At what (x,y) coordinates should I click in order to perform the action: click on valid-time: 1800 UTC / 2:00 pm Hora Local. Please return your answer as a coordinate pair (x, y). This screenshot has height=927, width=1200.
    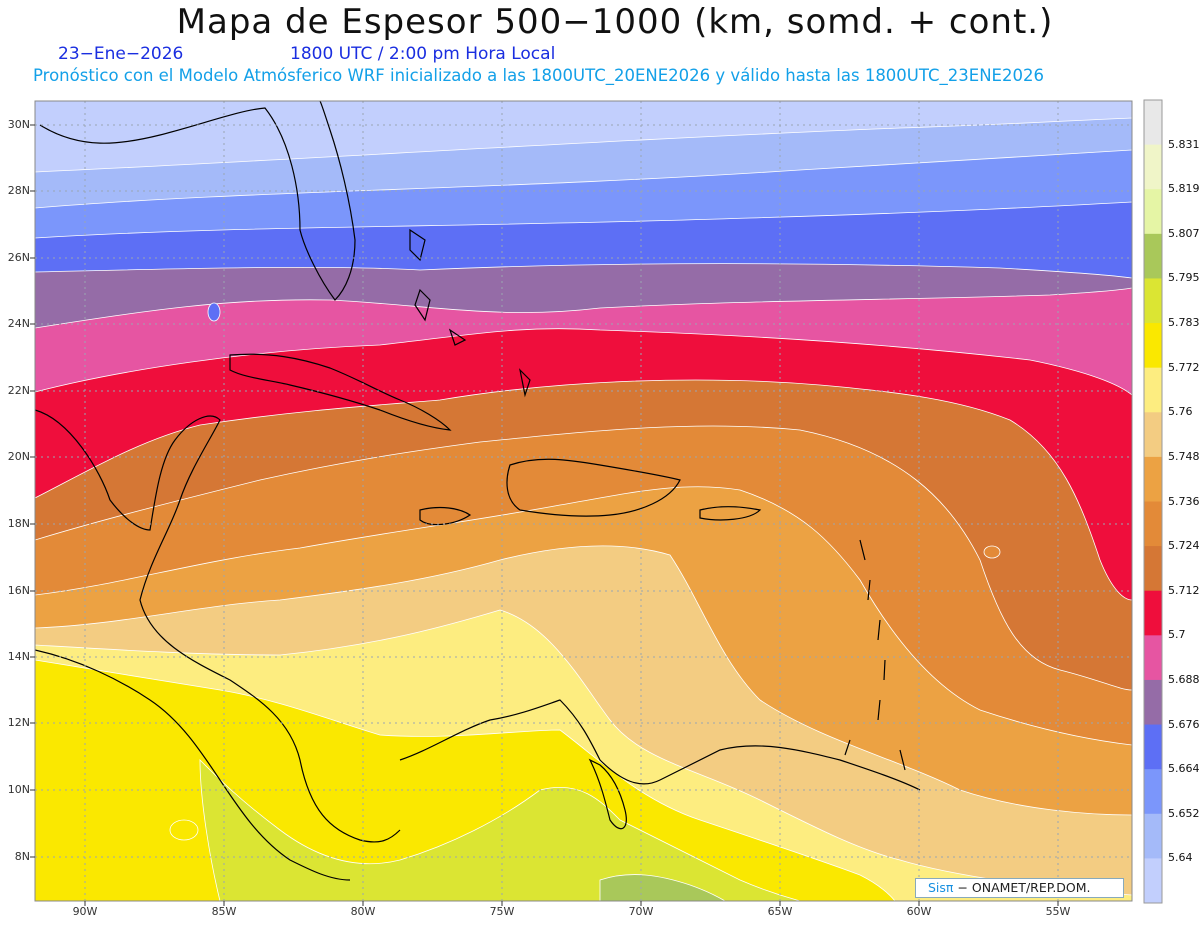
    Looking at the image, I should click on (423, 54).